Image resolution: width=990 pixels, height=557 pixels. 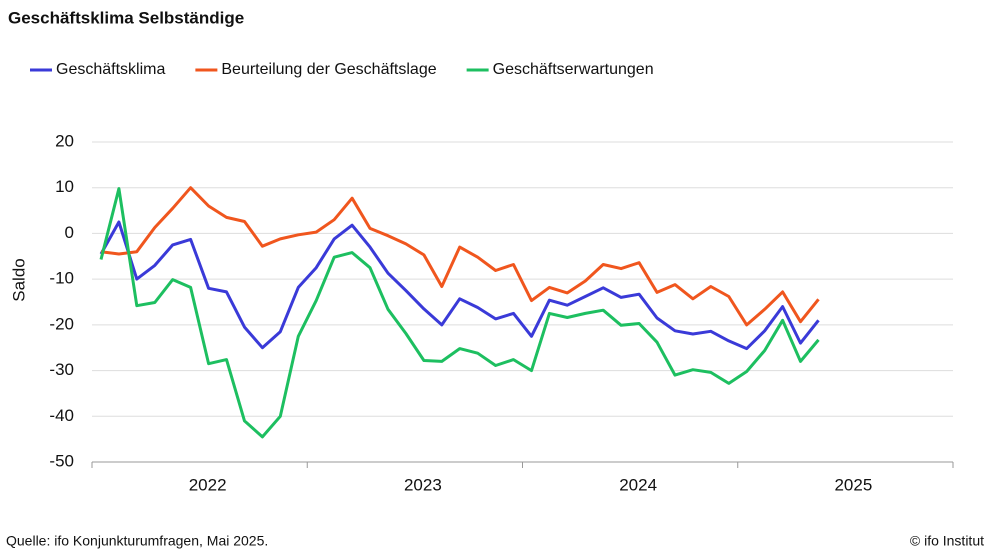 I want to click on y-tick-label: -30, so click(x=61, y=369).